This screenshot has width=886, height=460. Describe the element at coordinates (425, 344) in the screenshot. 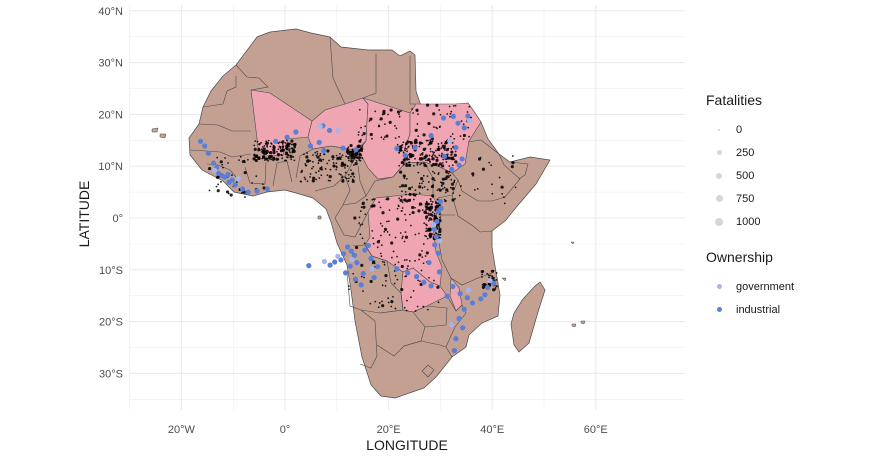

I see `border-south-africa` at that location.